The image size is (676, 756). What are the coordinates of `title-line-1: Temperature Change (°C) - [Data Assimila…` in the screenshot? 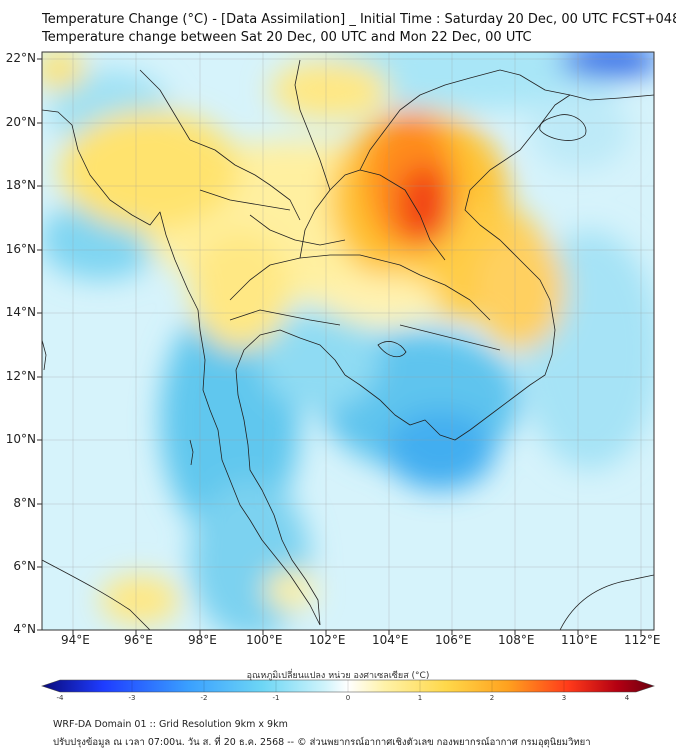 It's located at (359, 19).